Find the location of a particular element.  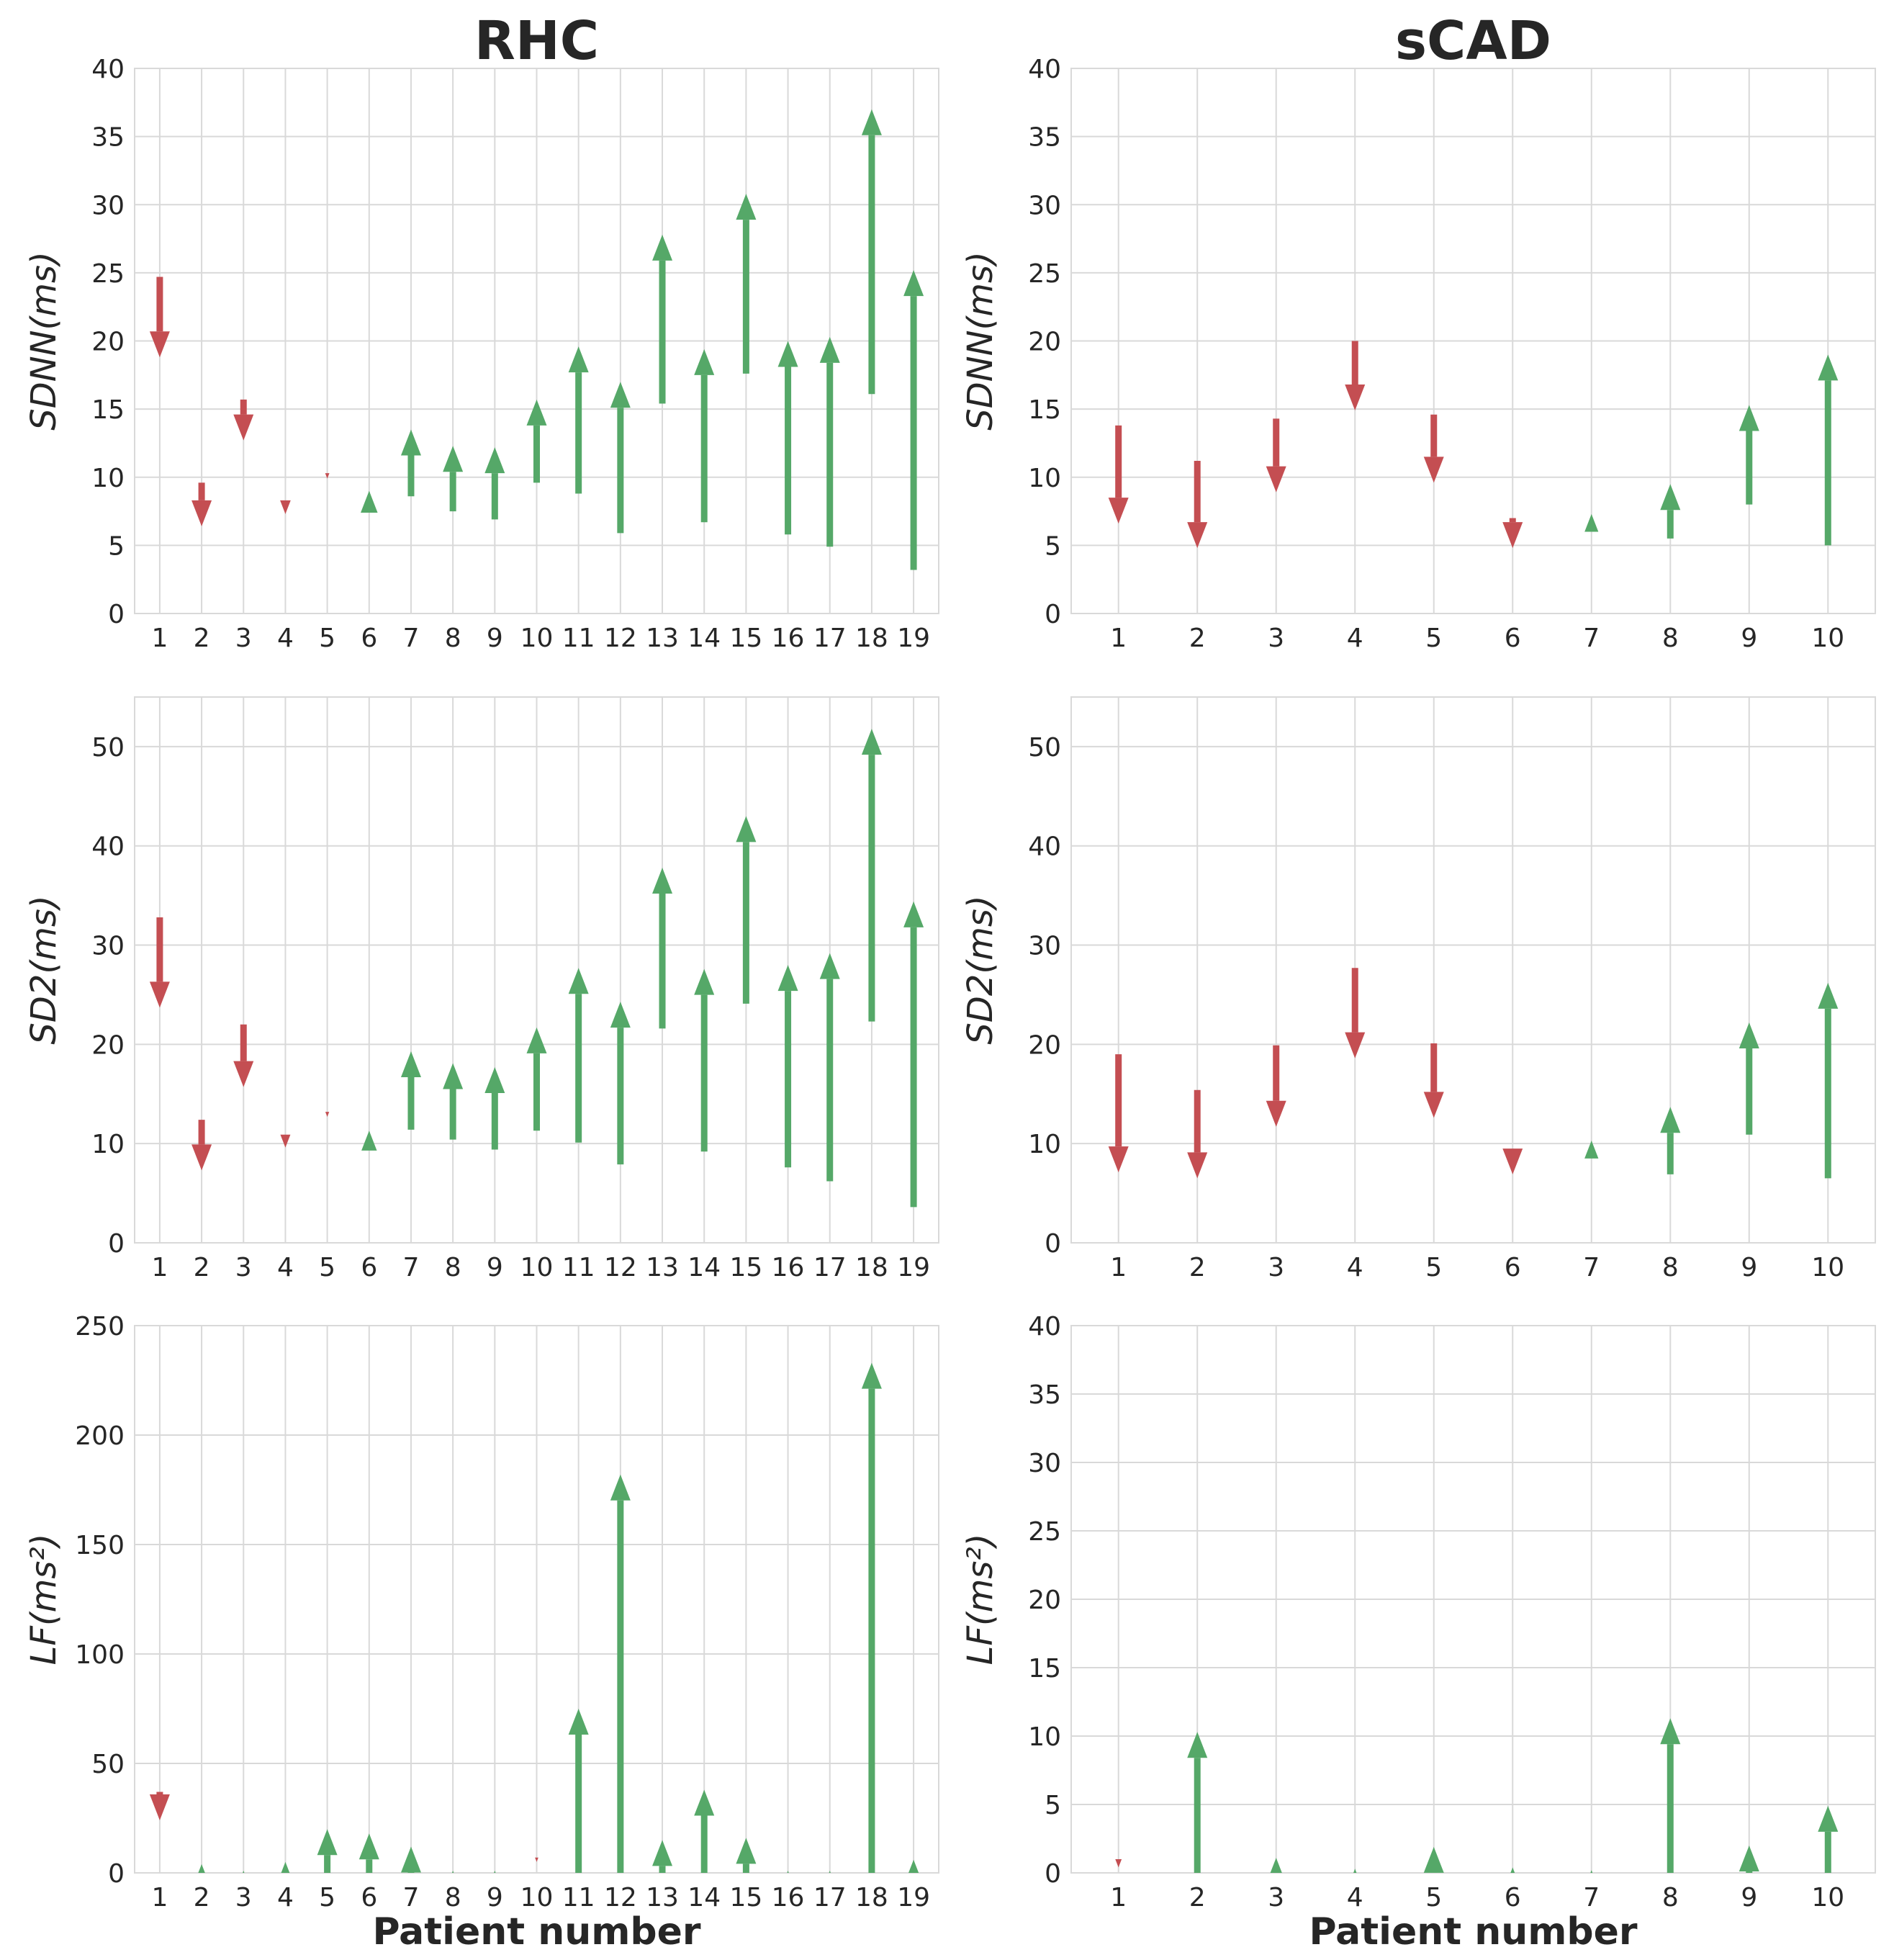

y-axis-label: SDNN(ms) is located at coordinates (44, 340).